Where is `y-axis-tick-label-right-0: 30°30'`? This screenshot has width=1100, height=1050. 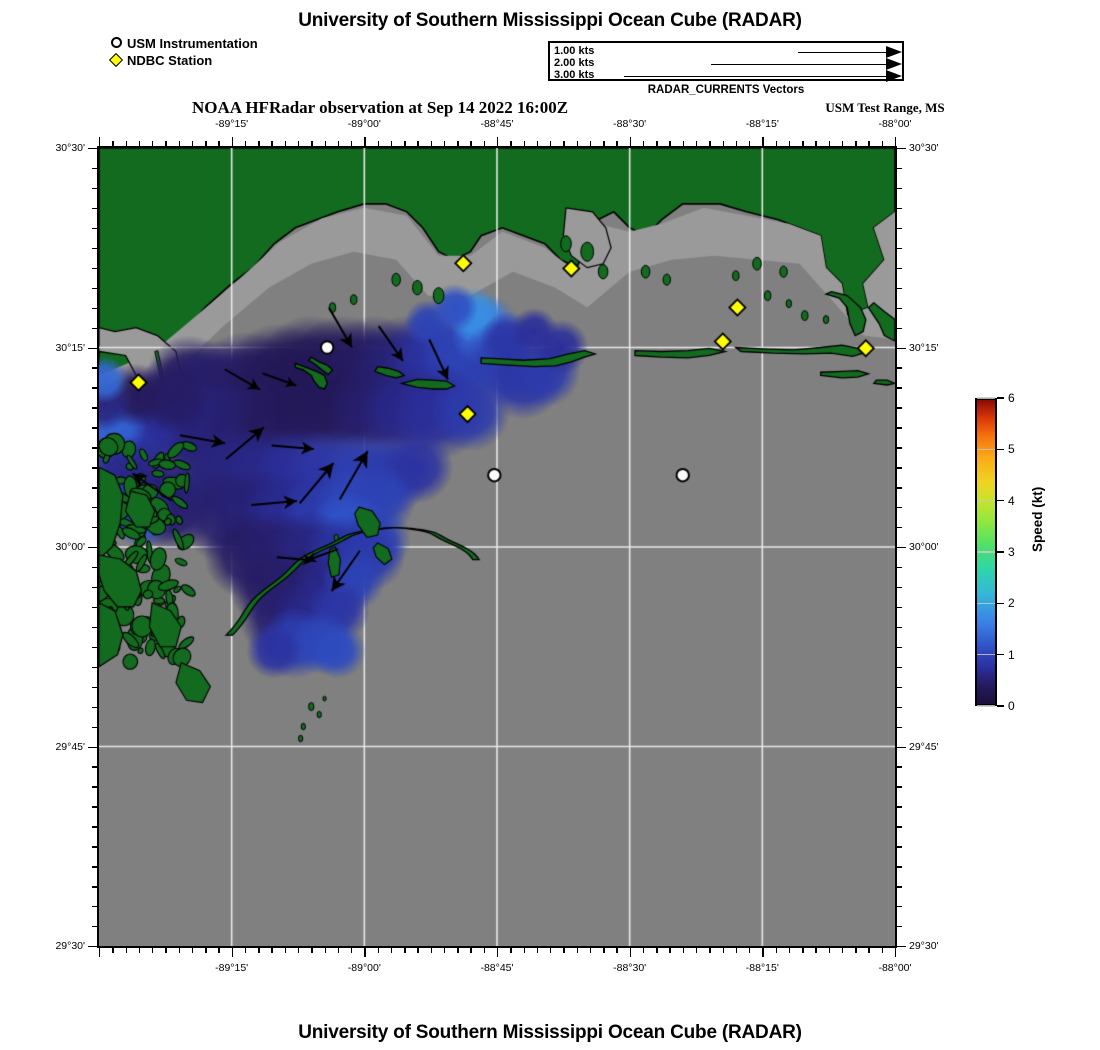 y-axis-tick-label-right-0: 30°30' is located at coordinates (924, 148).